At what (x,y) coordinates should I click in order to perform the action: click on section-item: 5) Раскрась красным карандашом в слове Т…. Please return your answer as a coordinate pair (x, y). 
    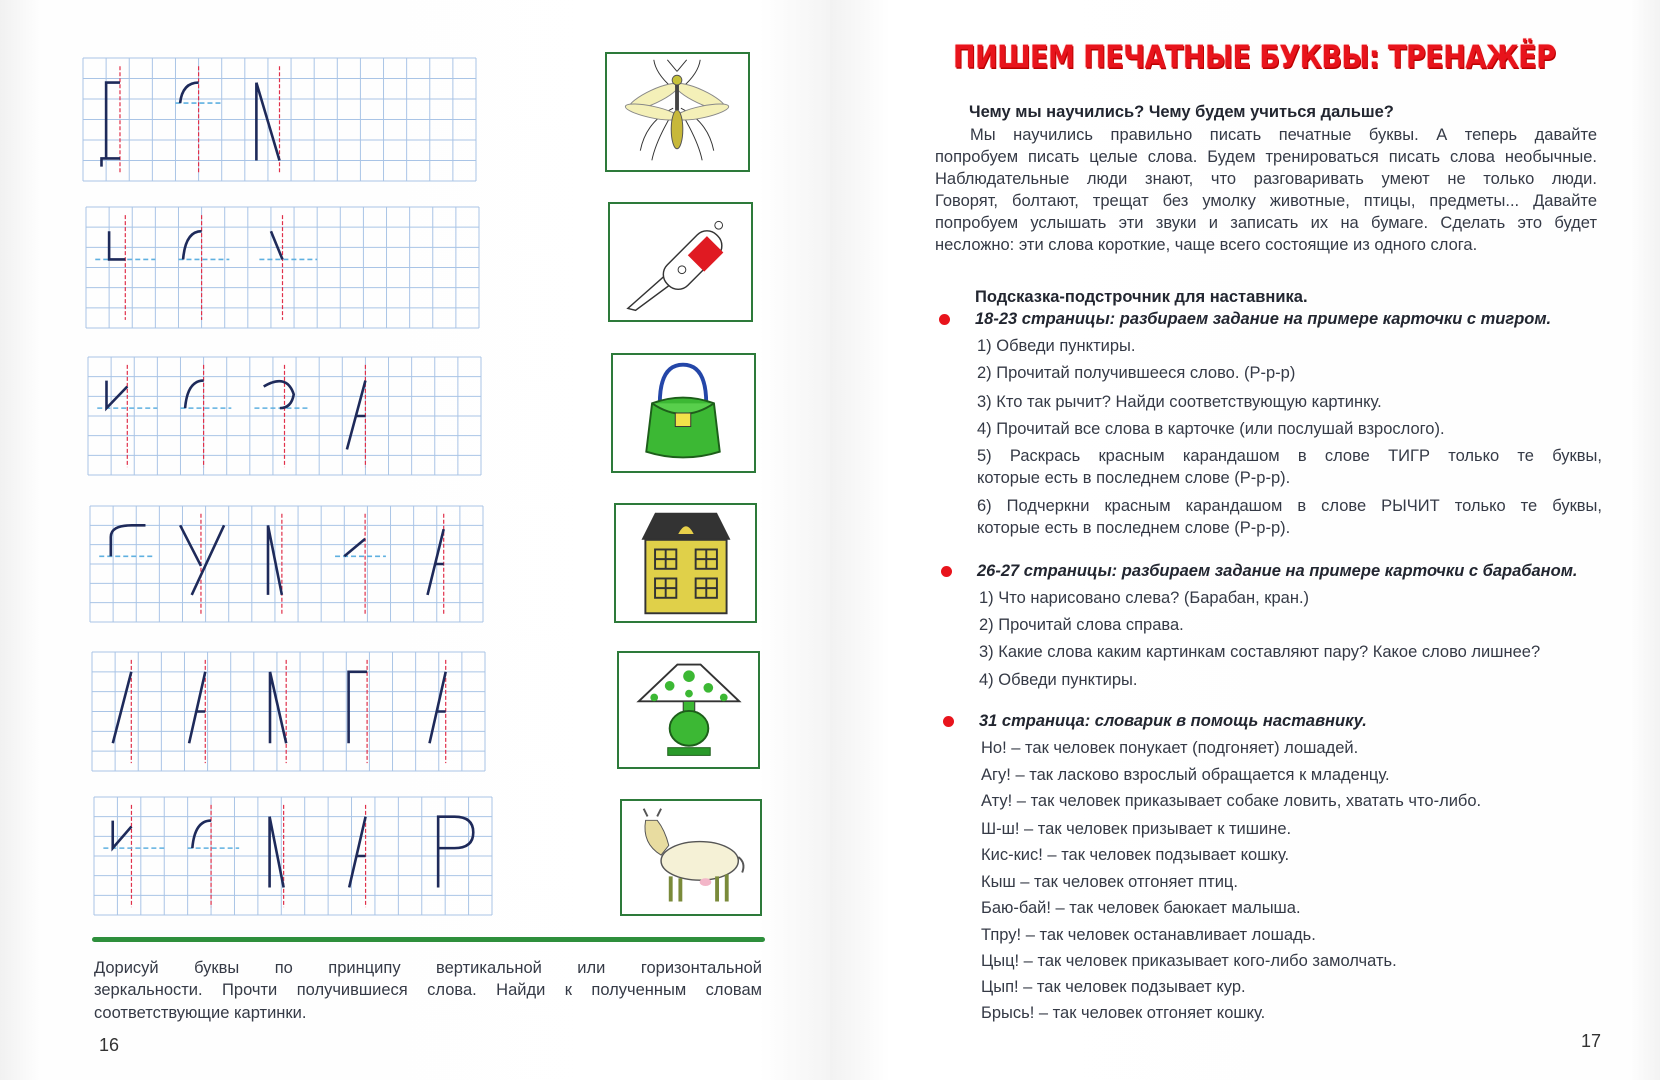
    Looking at the image, I should click on (1289, 456).